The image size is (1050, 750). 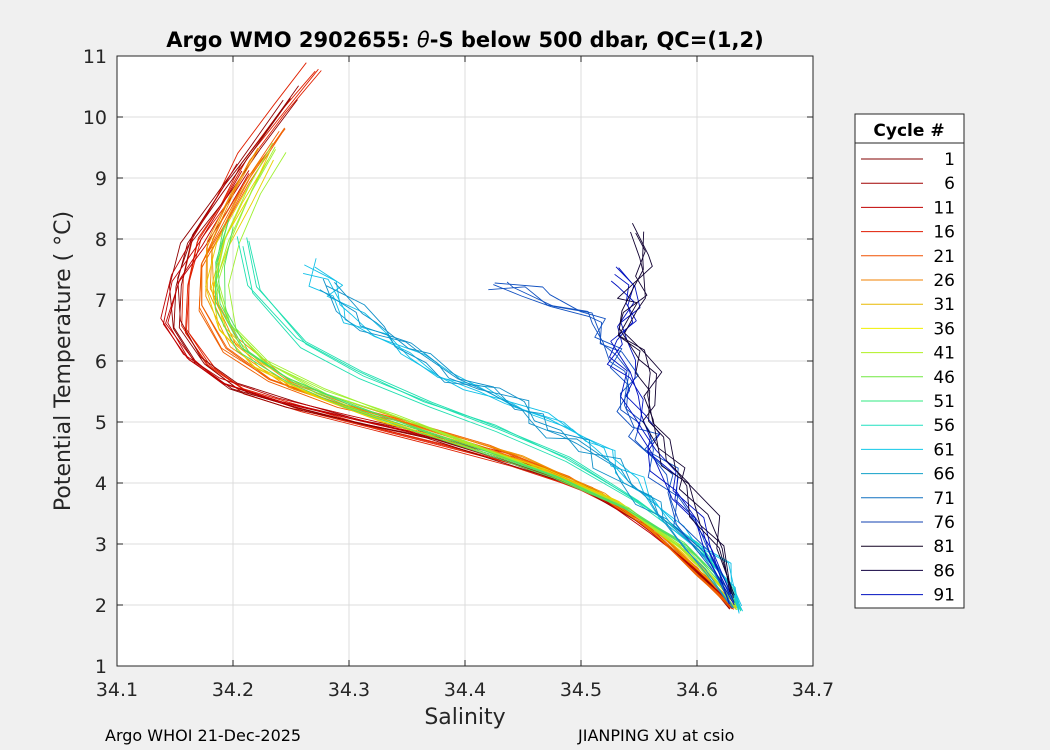 What do you see at coordinates (944, 571) in the screenshot?
I see `legend-label: 86` at bounding box center [944, 571].